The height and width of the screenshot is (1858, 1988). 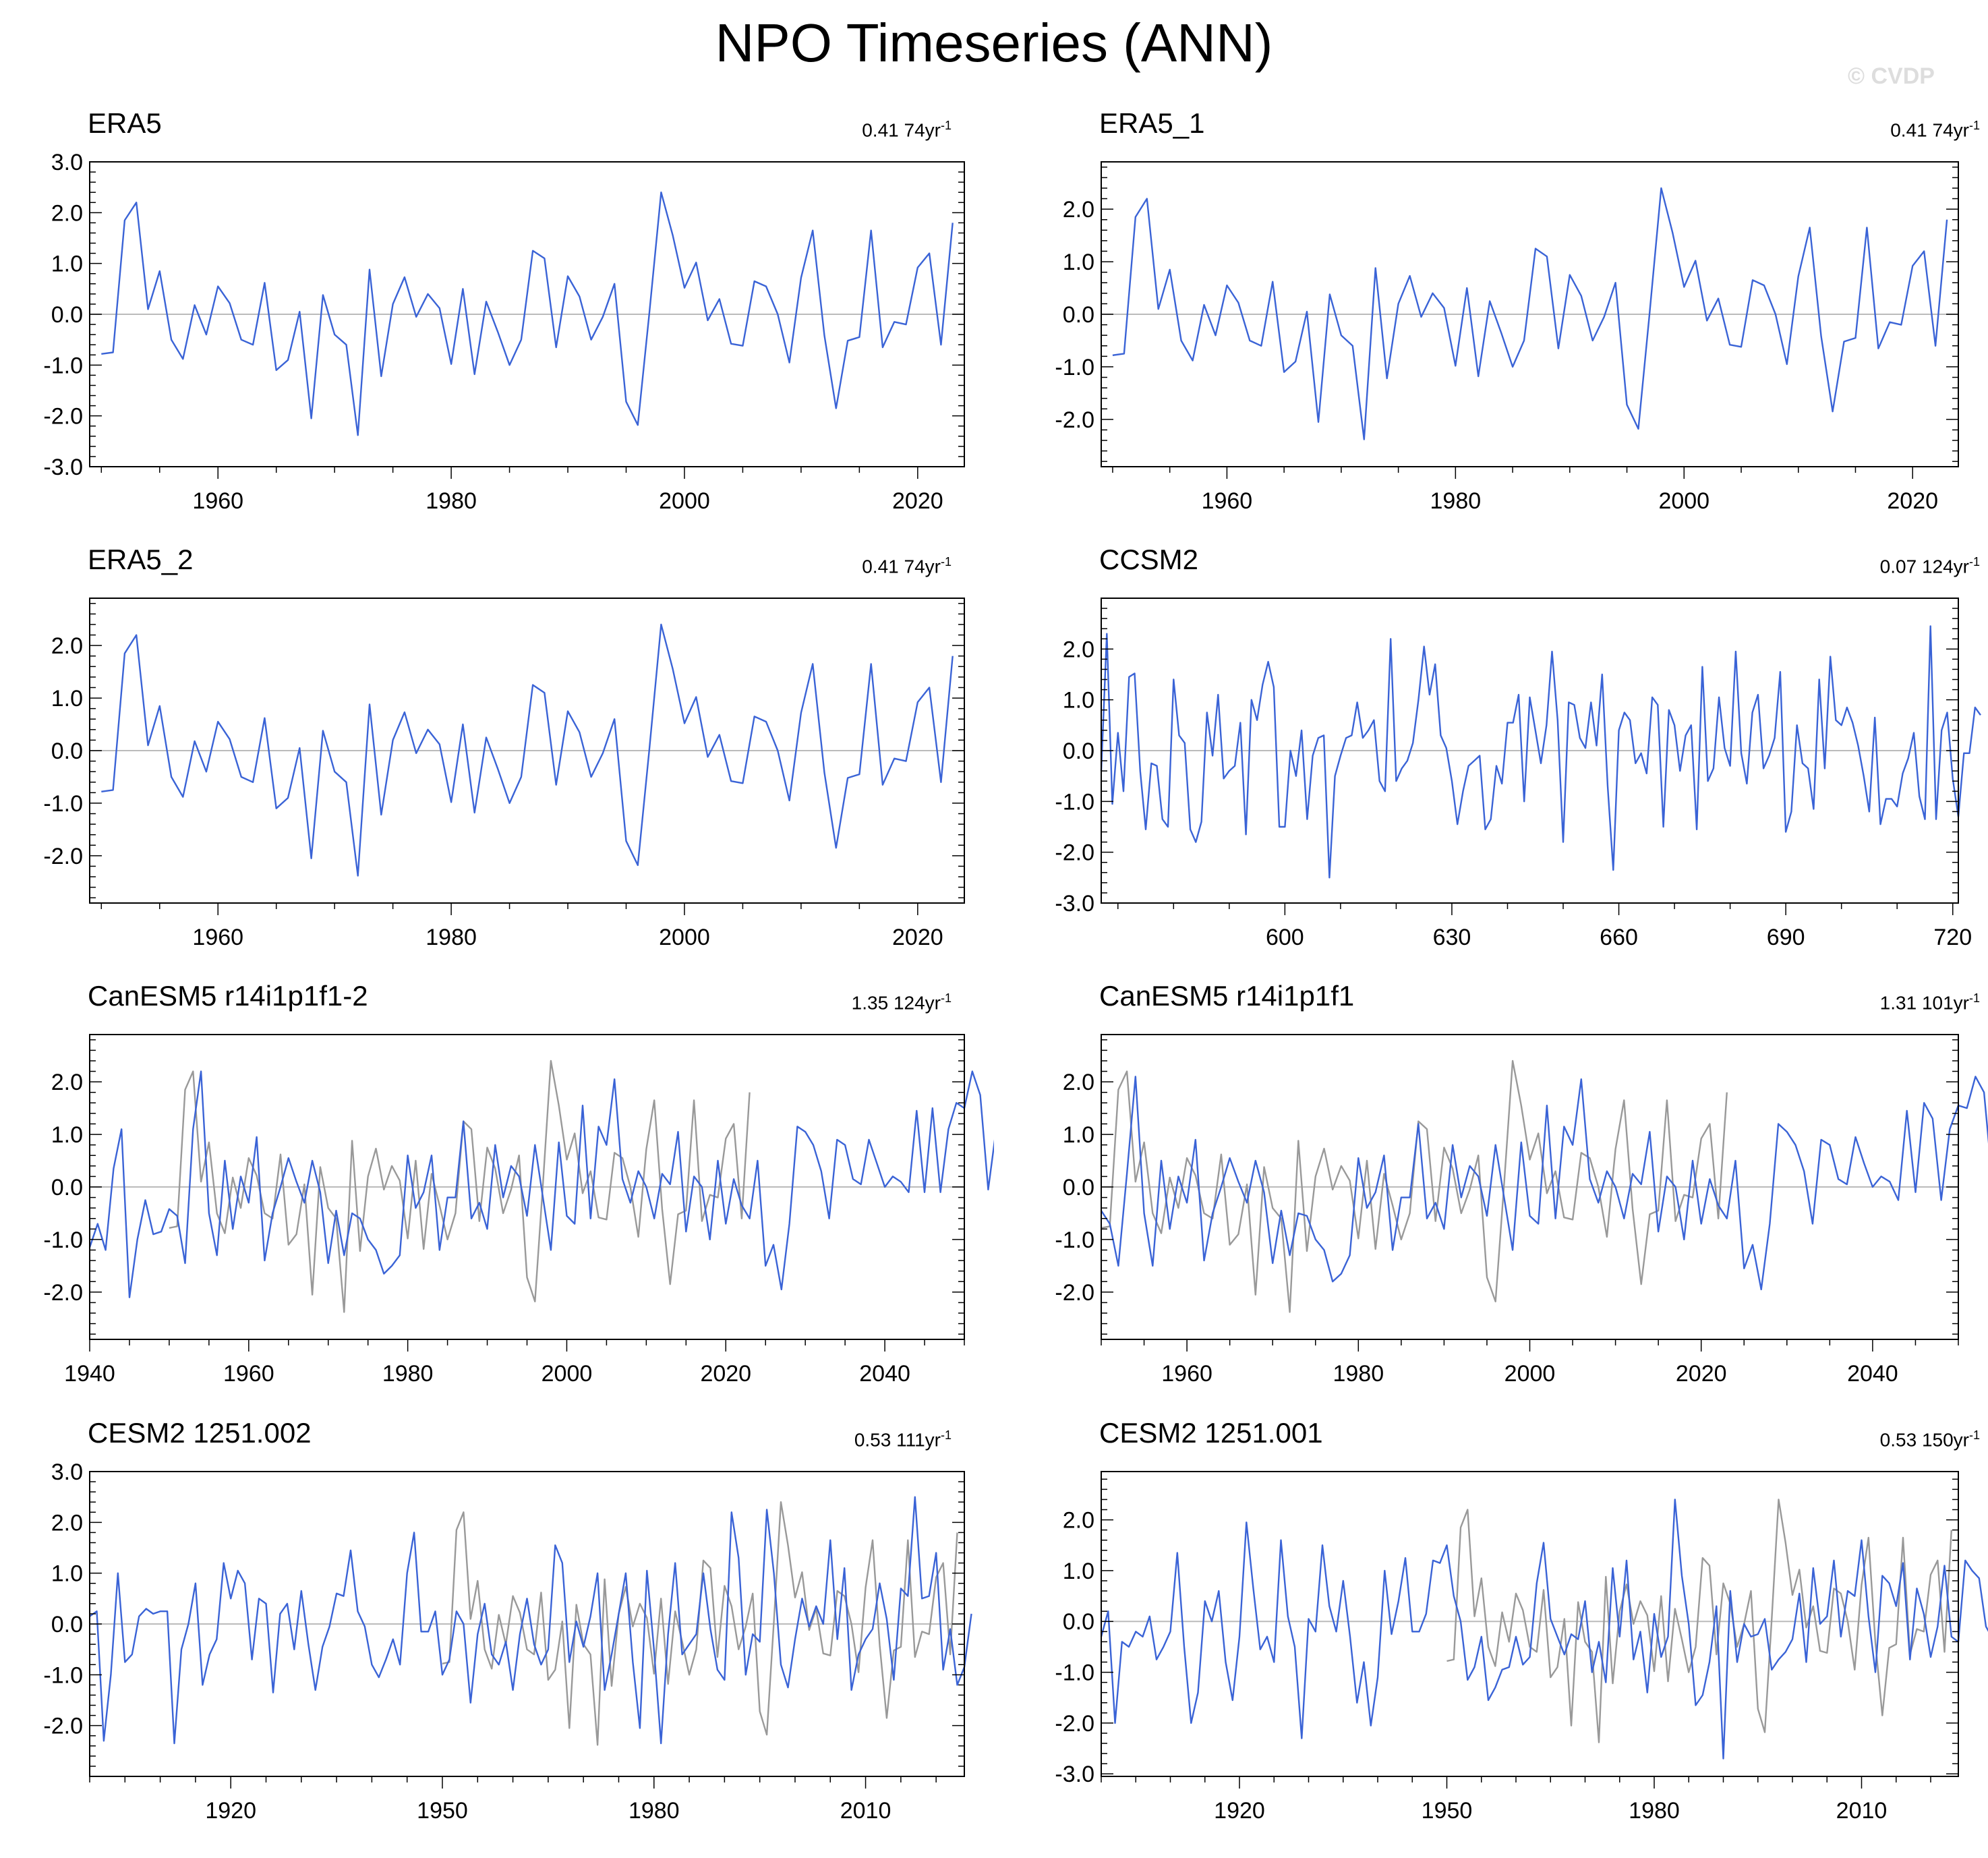 I want to click on panel-title: CCSM2, so click(x=1149, y=559).